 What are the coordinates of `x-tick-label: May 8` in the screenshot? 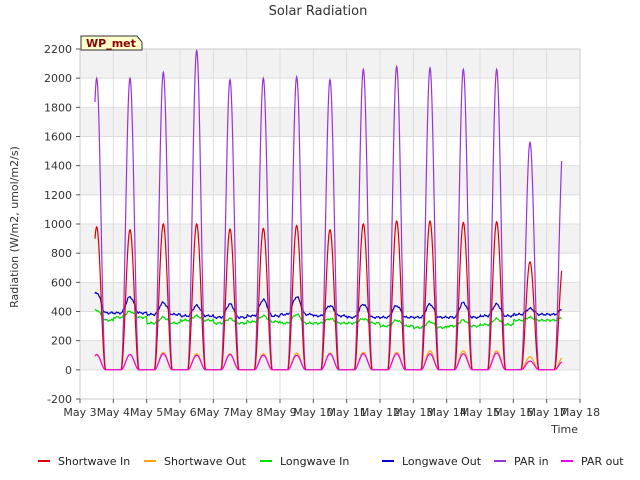 It's located at (246, 412).